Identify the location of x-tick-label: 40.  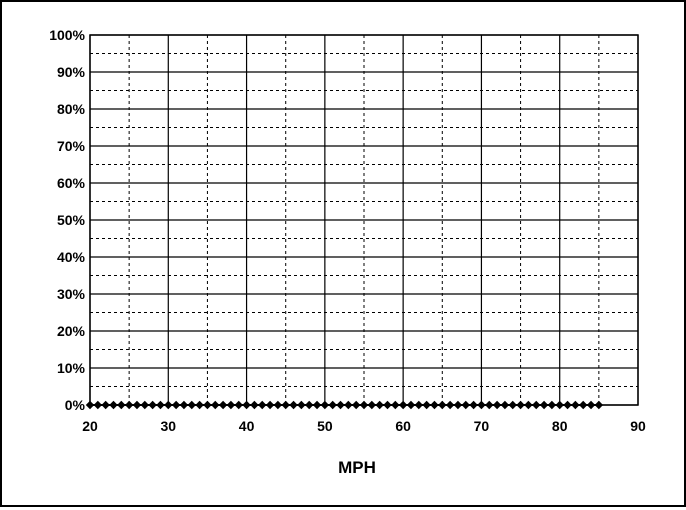
(247, 426).